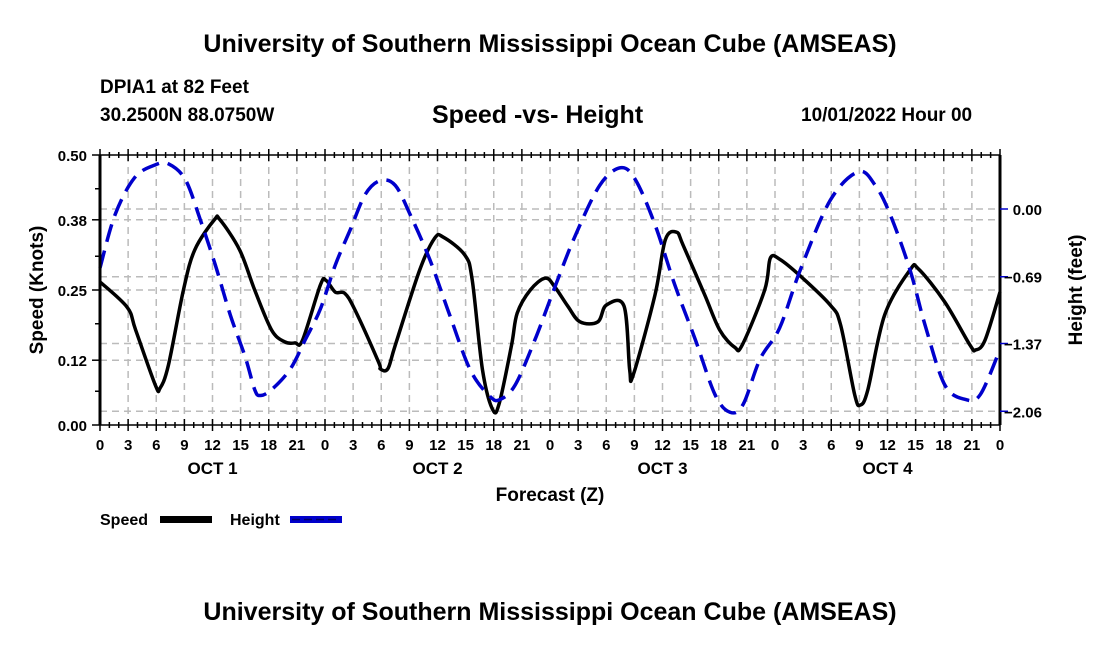 The width and height of the screenshot is (1100, 650). Describe the element at coordinates (538, 115) in the screenshot. I see `chart-subtitle: Speed -vs- Height` at that location.